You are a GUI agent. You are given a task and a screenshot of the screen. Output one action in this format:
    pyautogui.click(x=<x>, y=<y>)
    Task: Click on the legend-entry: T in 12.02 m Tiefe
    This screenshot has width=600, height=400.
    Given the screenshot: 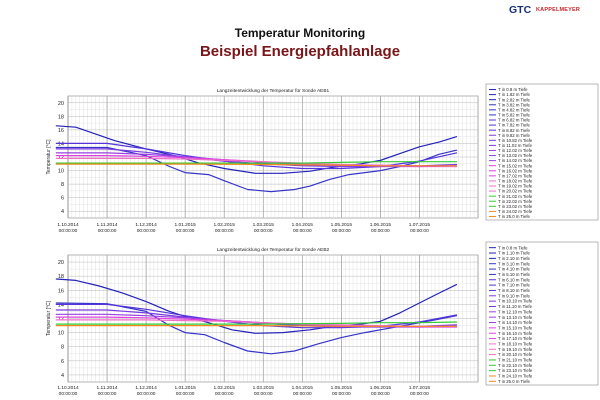 What is the action you would take?
    pyautogui.click(x=515, y=150)
    